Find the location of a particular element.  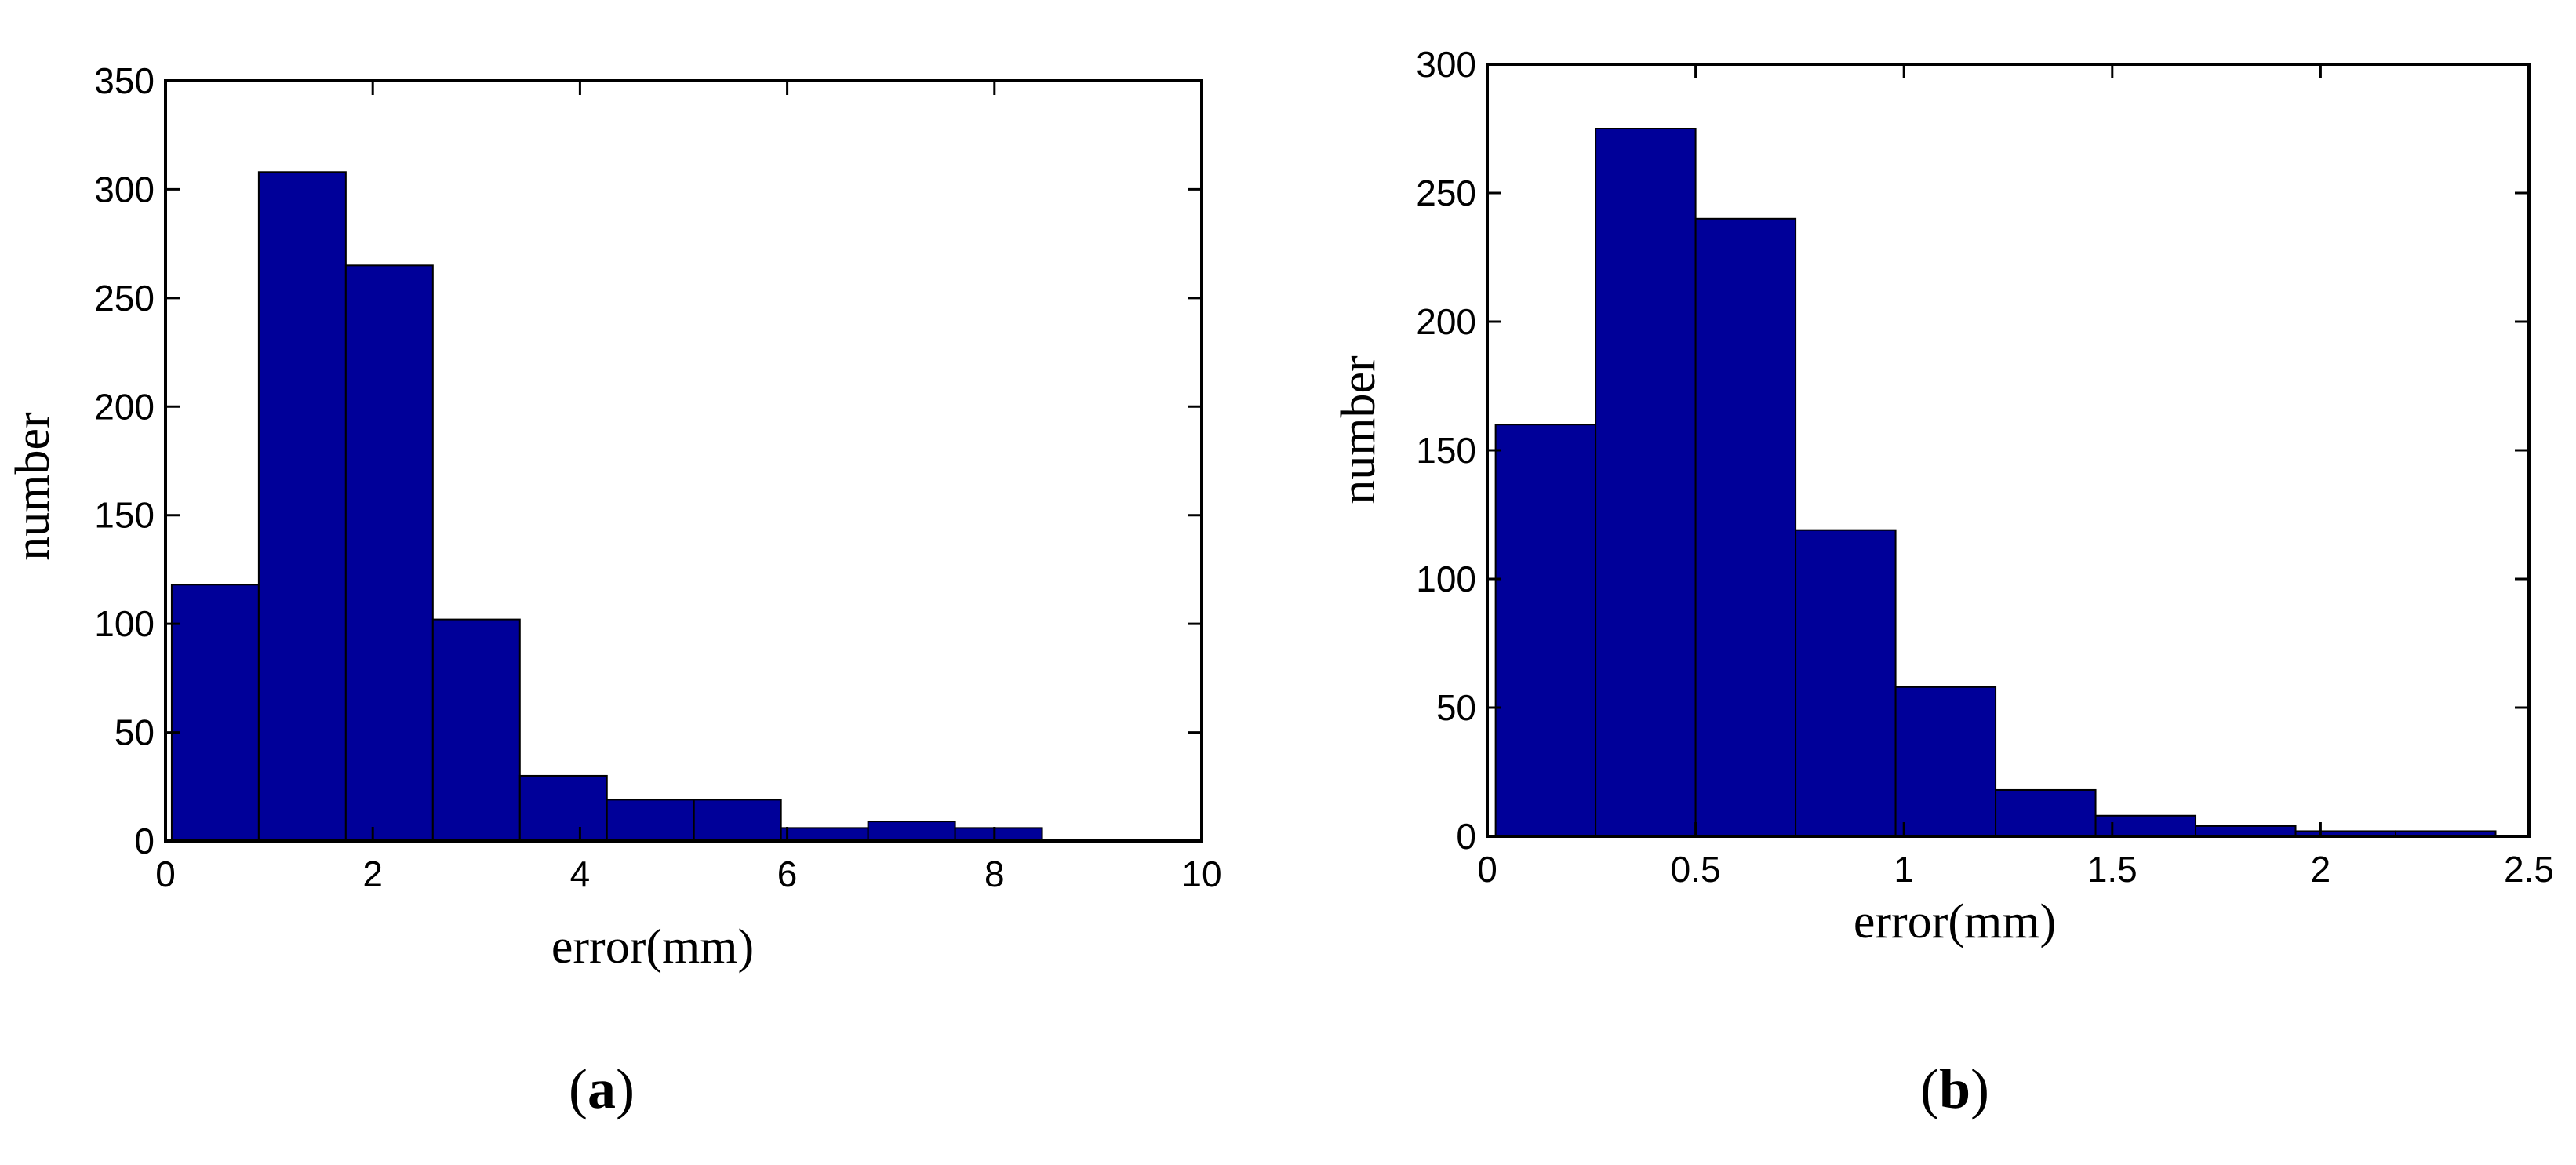

panel-label-a: (a) is located at coordinates (602, 1089).